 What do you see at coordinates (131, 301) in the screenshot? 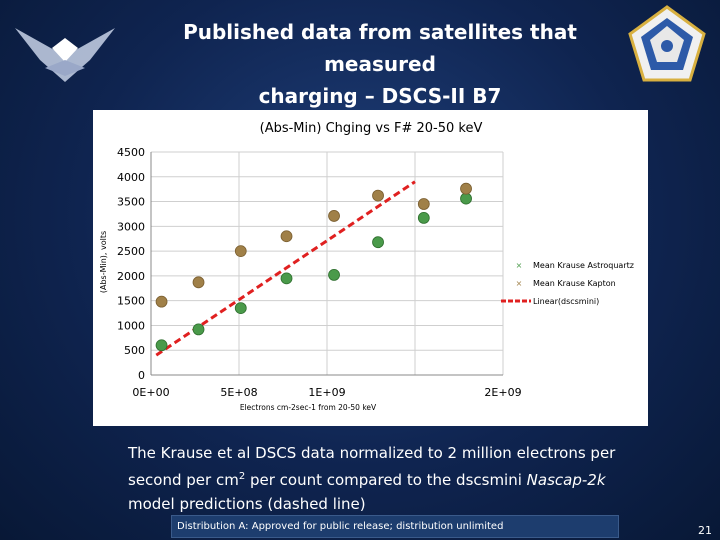
I see `y-tick-label: 1500` at bounding box center [131, 301].